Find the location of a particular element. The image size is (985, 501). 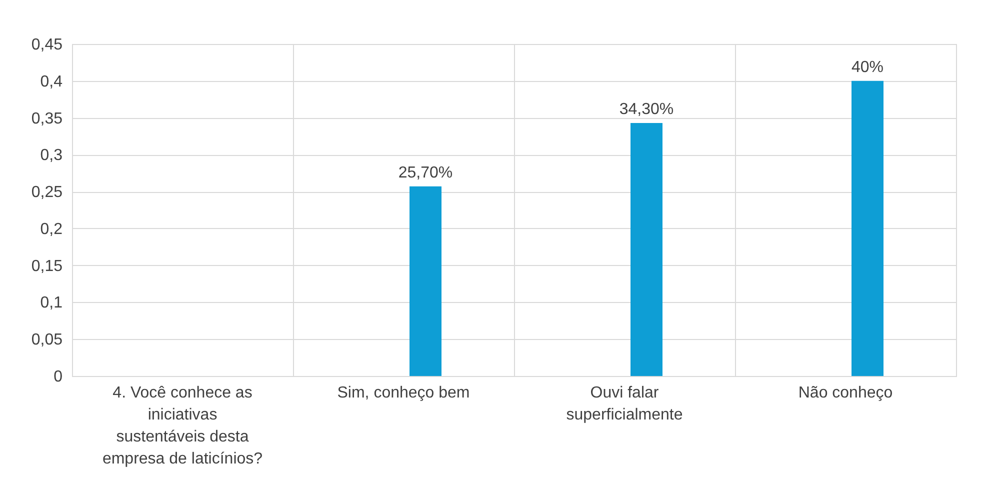

y-tick-label: 0,05 is located at coordinates (47, 340).